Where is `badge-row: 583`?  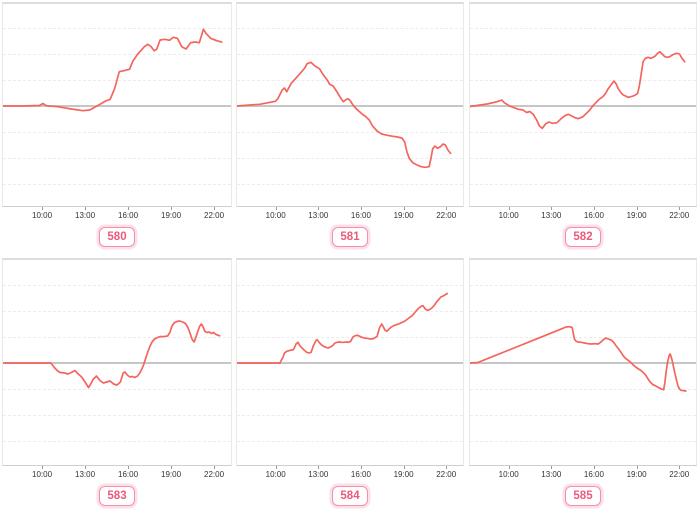 badge-row: 583 is located at coordinates (117, 496).